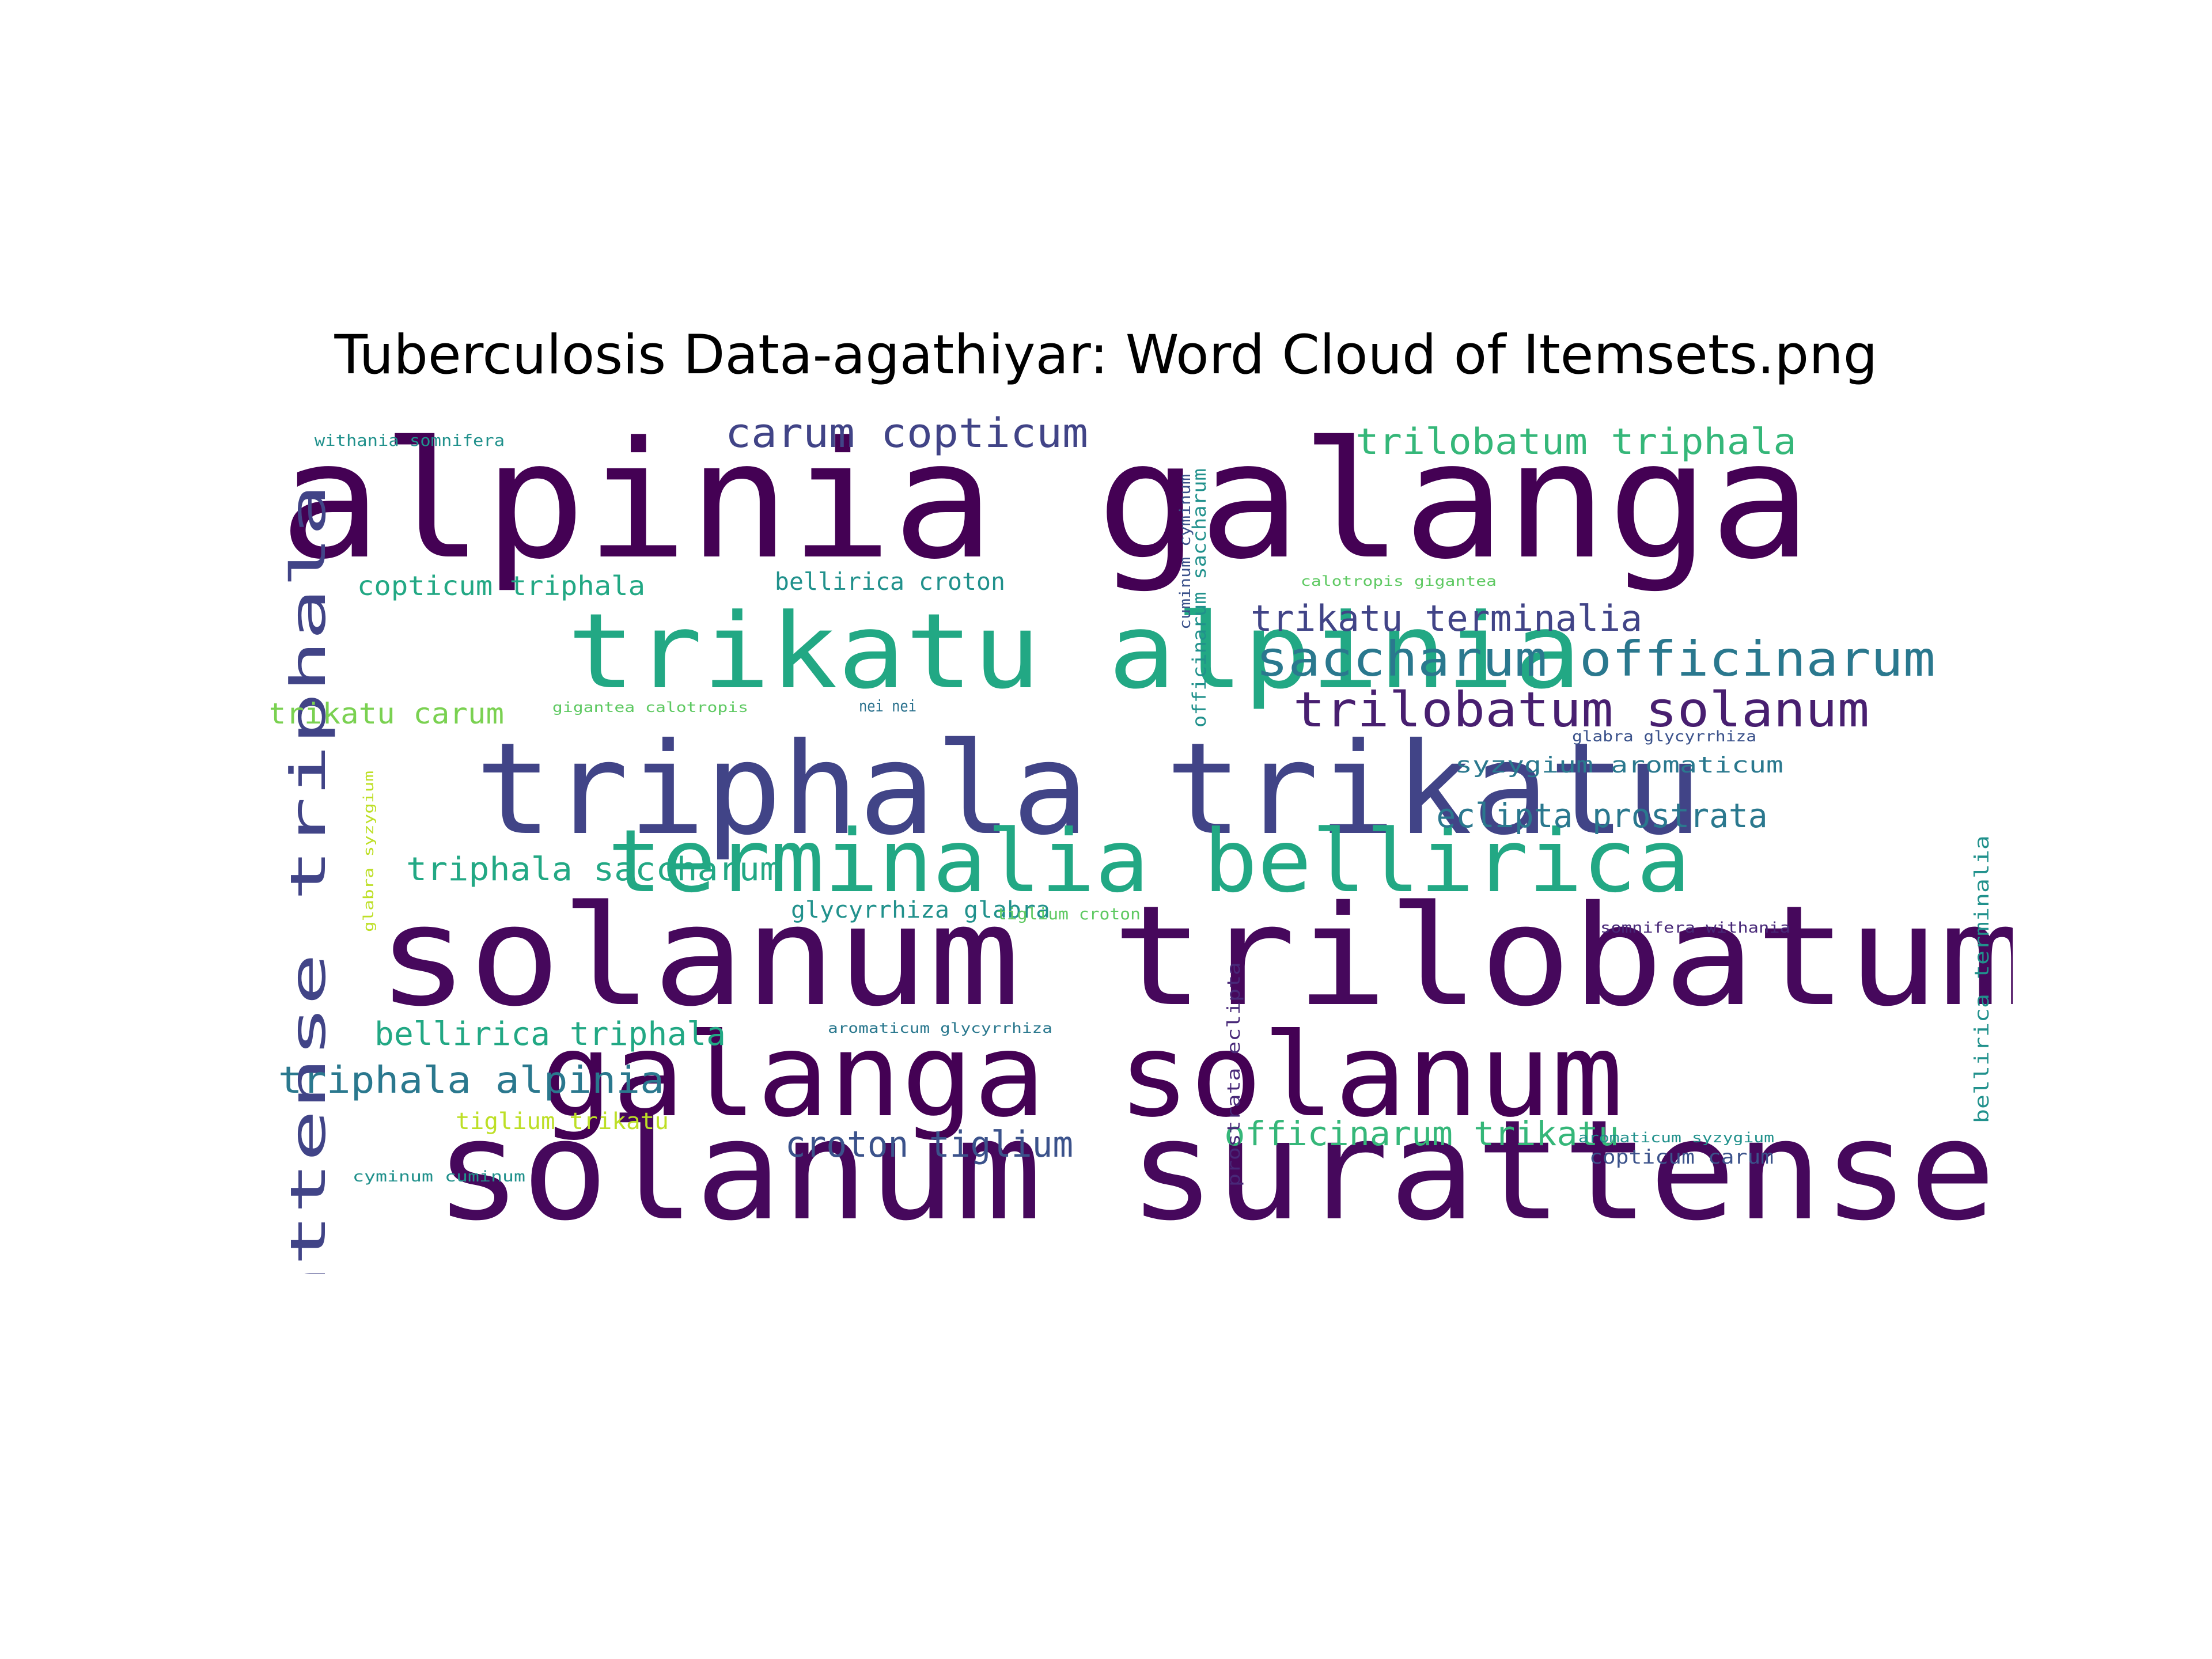 The width and height of the screenshot is (2212, 1659). Describe the element at coordinates (907, 433) in the screenshot. I see `word-carum-copticum: carum copticum` at that location.